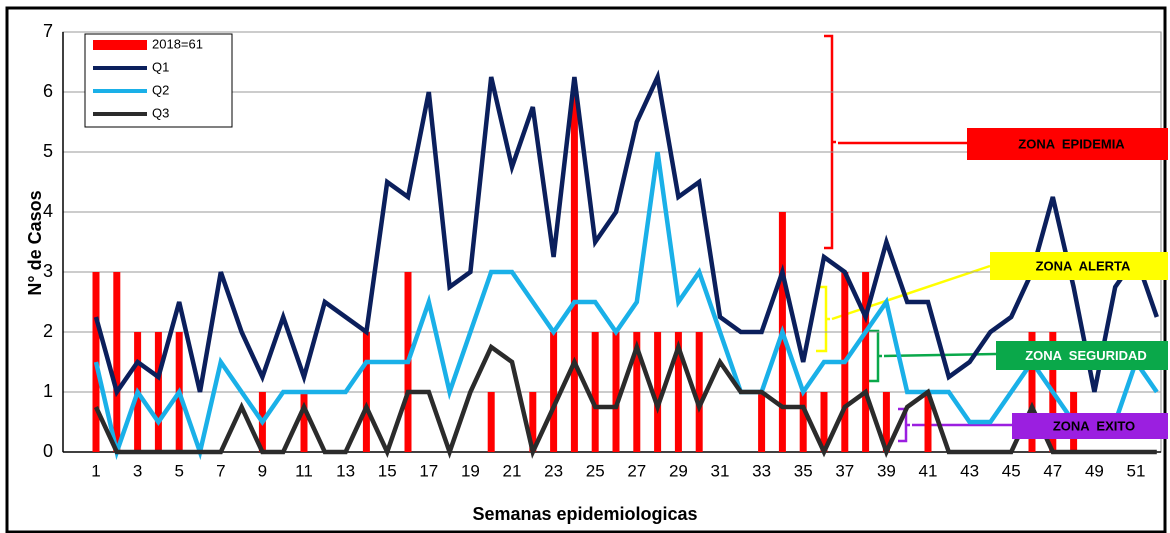 This screenshot has width=1170, height=533. What do you see at coordinates (48, 451) in the screenshot?
I see `y-tick-label: 0` at bounding box center [48, 451].